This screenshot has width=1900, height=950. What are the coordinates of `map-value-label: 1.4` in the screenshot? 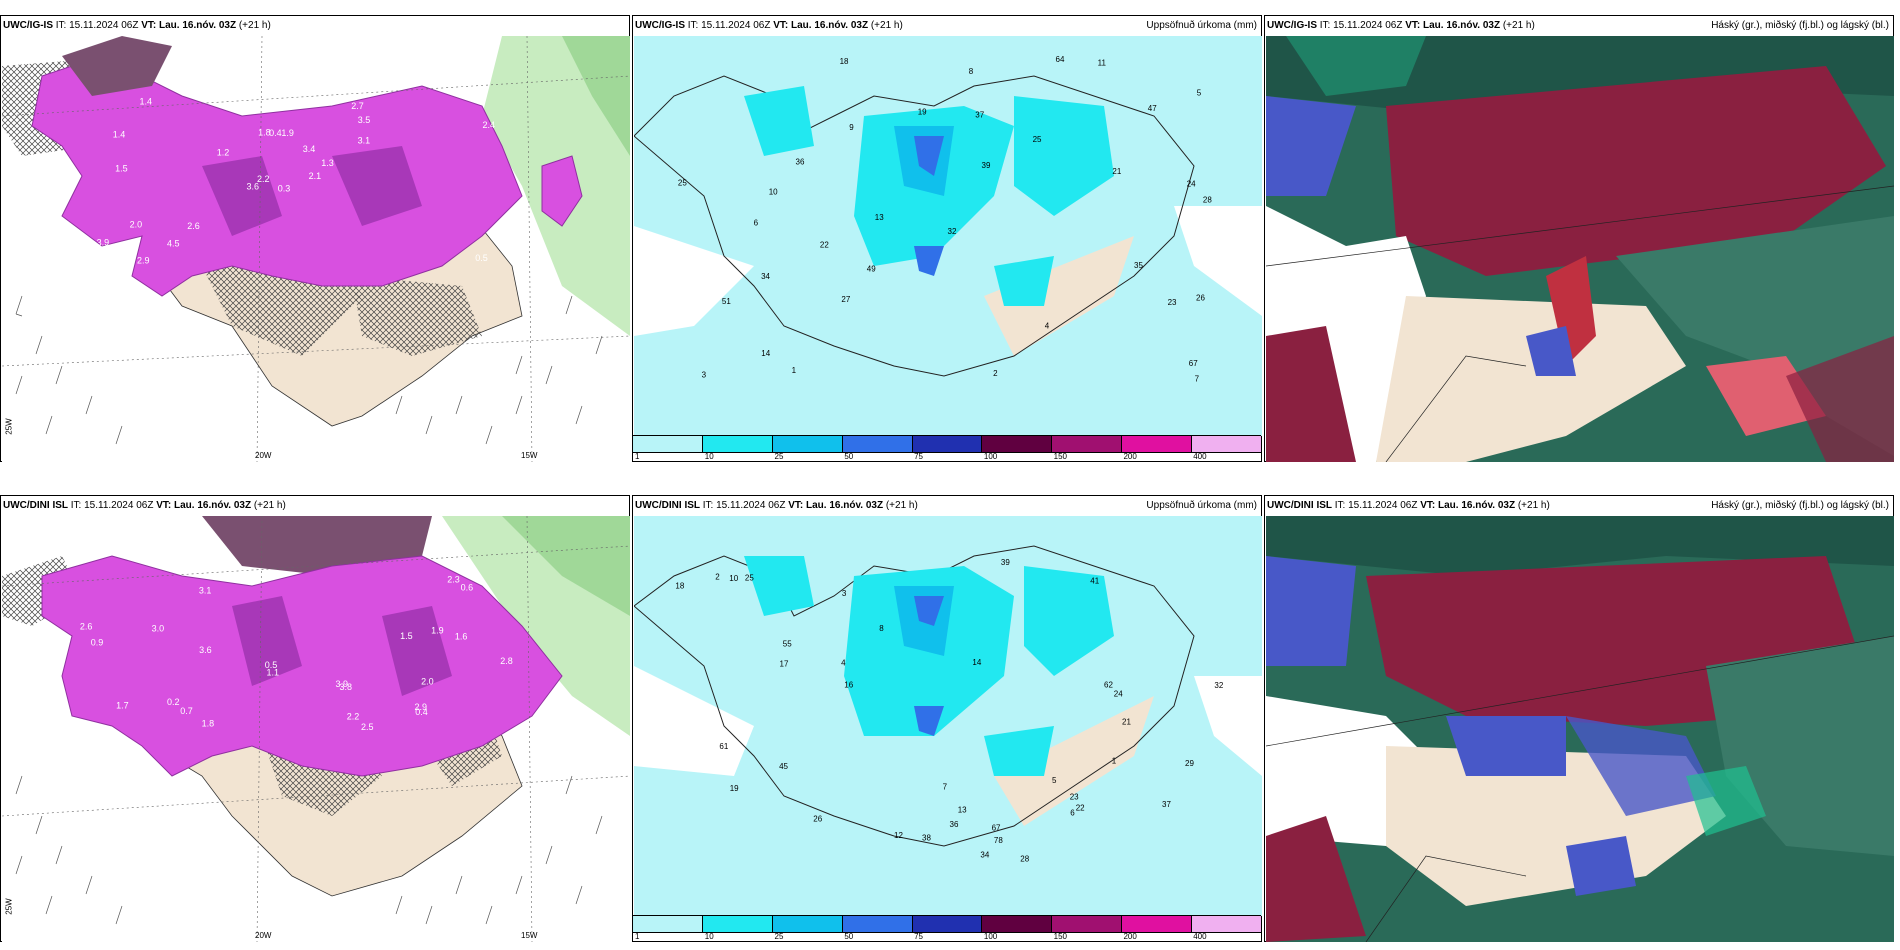 It's located at (146, 102).